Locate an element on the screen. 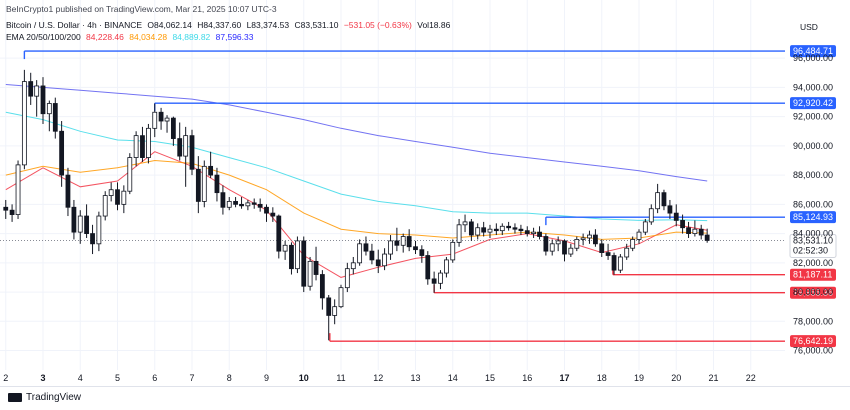 The image size is (850, 410). price-tick-label: 90,000.00 is located at coordinates (813, 146).